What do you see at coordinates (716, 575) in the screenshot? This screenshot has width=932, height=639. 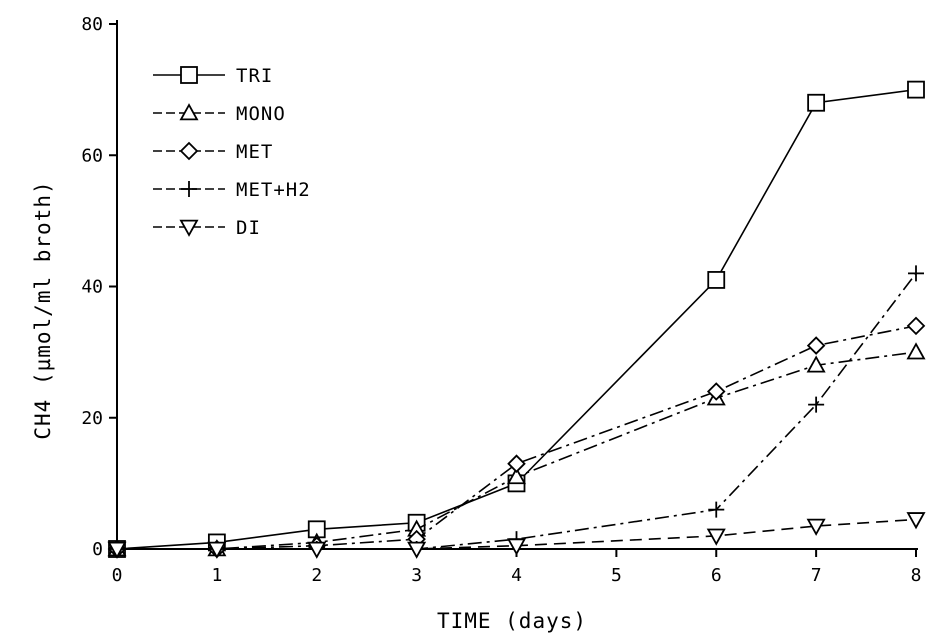 I see `x-tick-label: 6` at bounding box center [716, 575].